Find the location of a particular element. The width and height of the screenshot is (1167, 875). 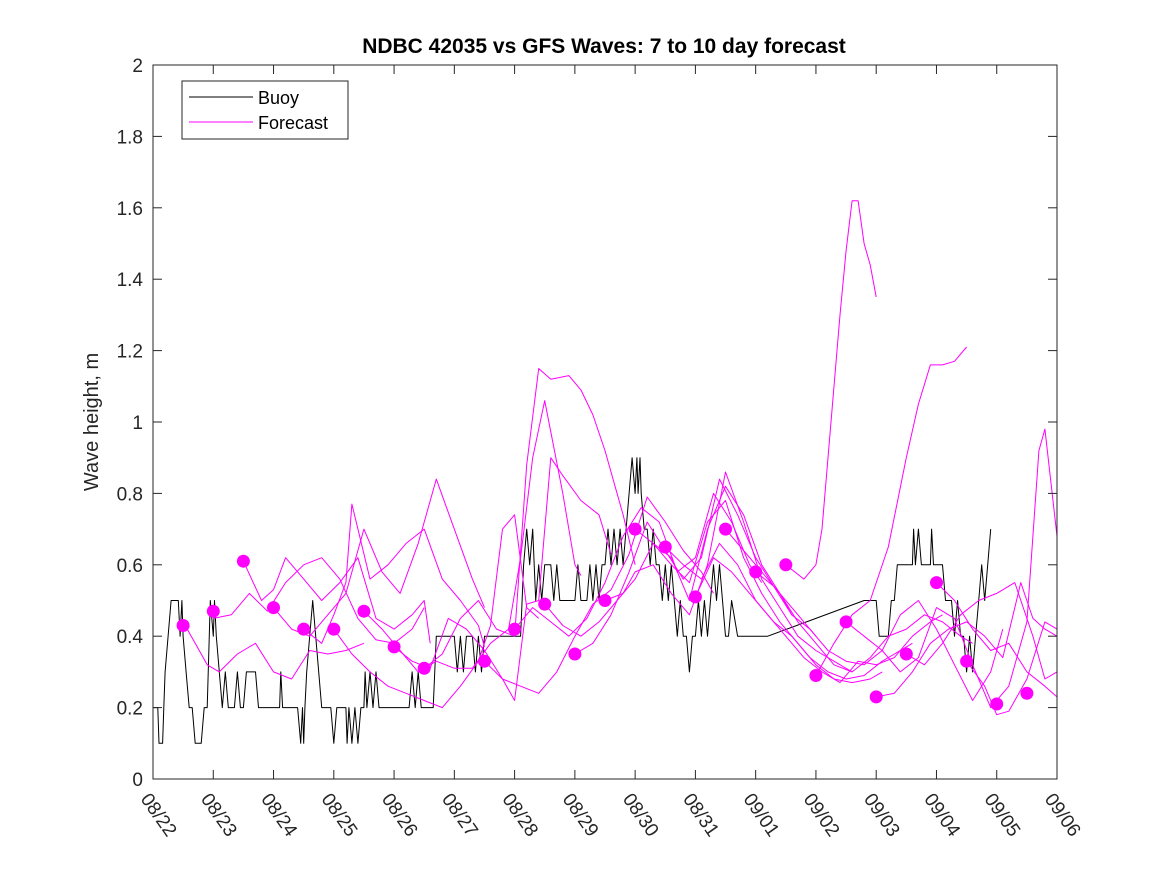

y-tick-label: 0.8 is located at coordinates (130, 494).